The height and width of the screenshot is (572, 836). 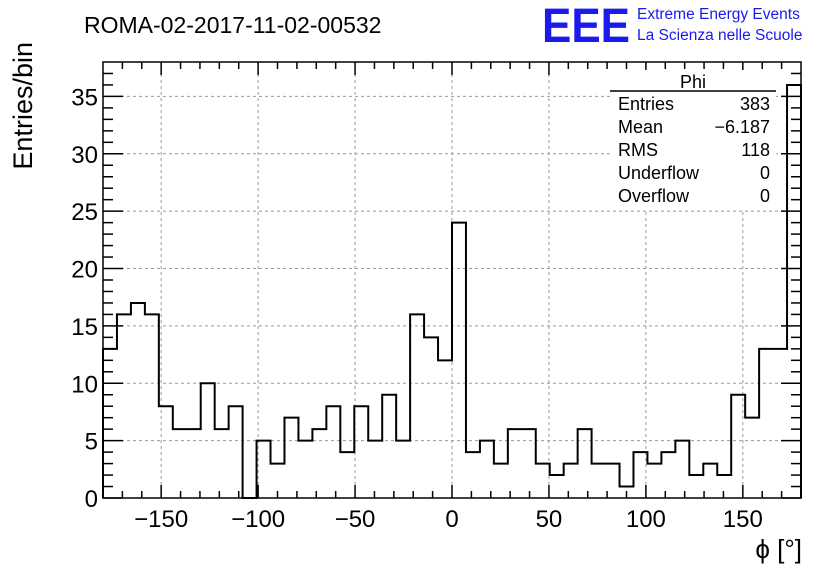 What do you see at coordinates (451, 519) in the screenshot?
I see `x-tick-label: 0` at bounding box center [451, 519].